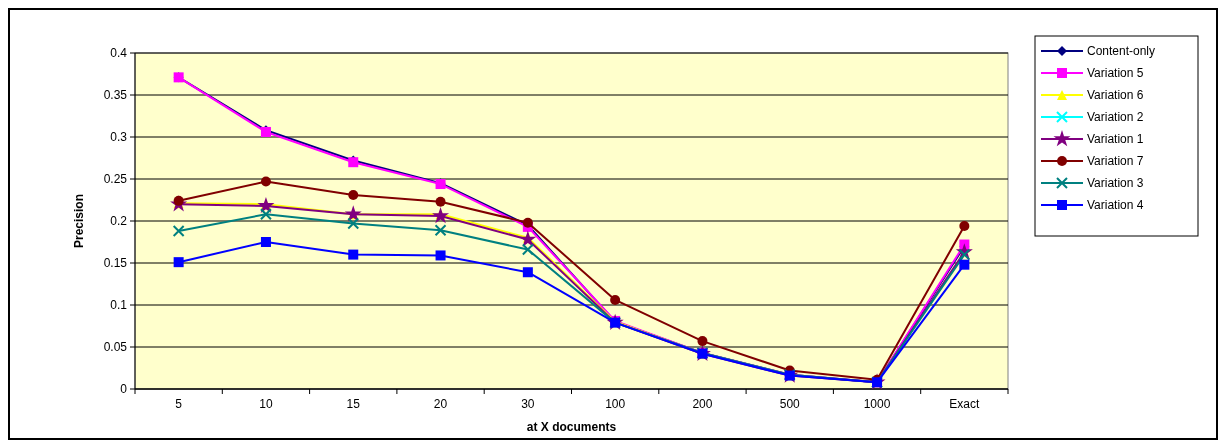 The image size is (1228, 448). Describe the element at coordinates (115, 179) in the screenshot. I see `y-tick-label: 0.25` at that location.